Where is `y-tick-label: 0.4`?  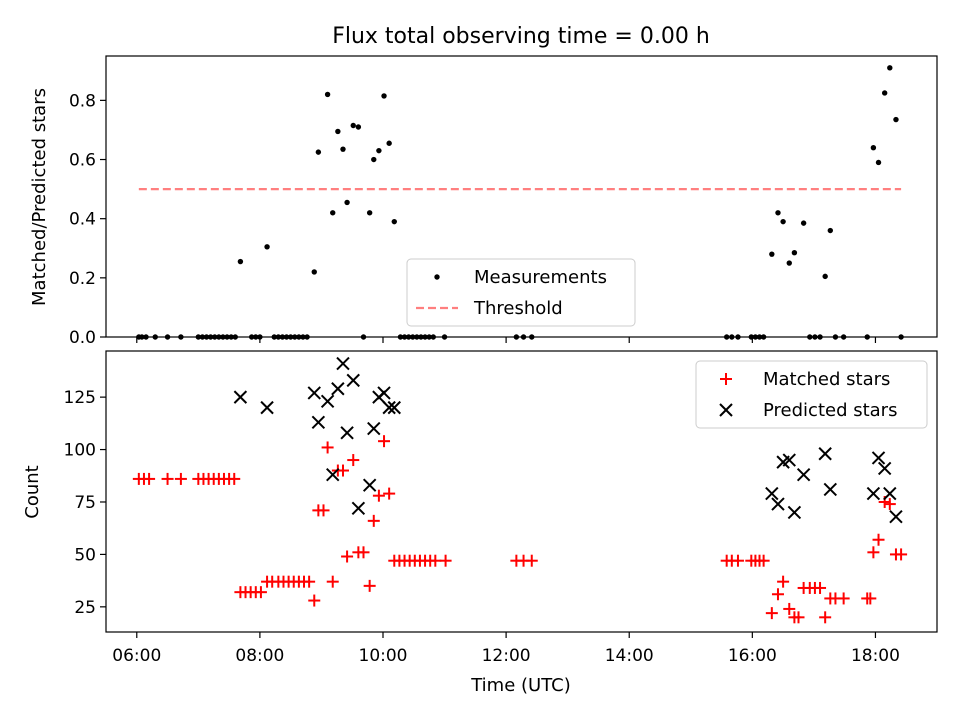 y-tick-label: 0.4 is located at coordinates (82, 220).